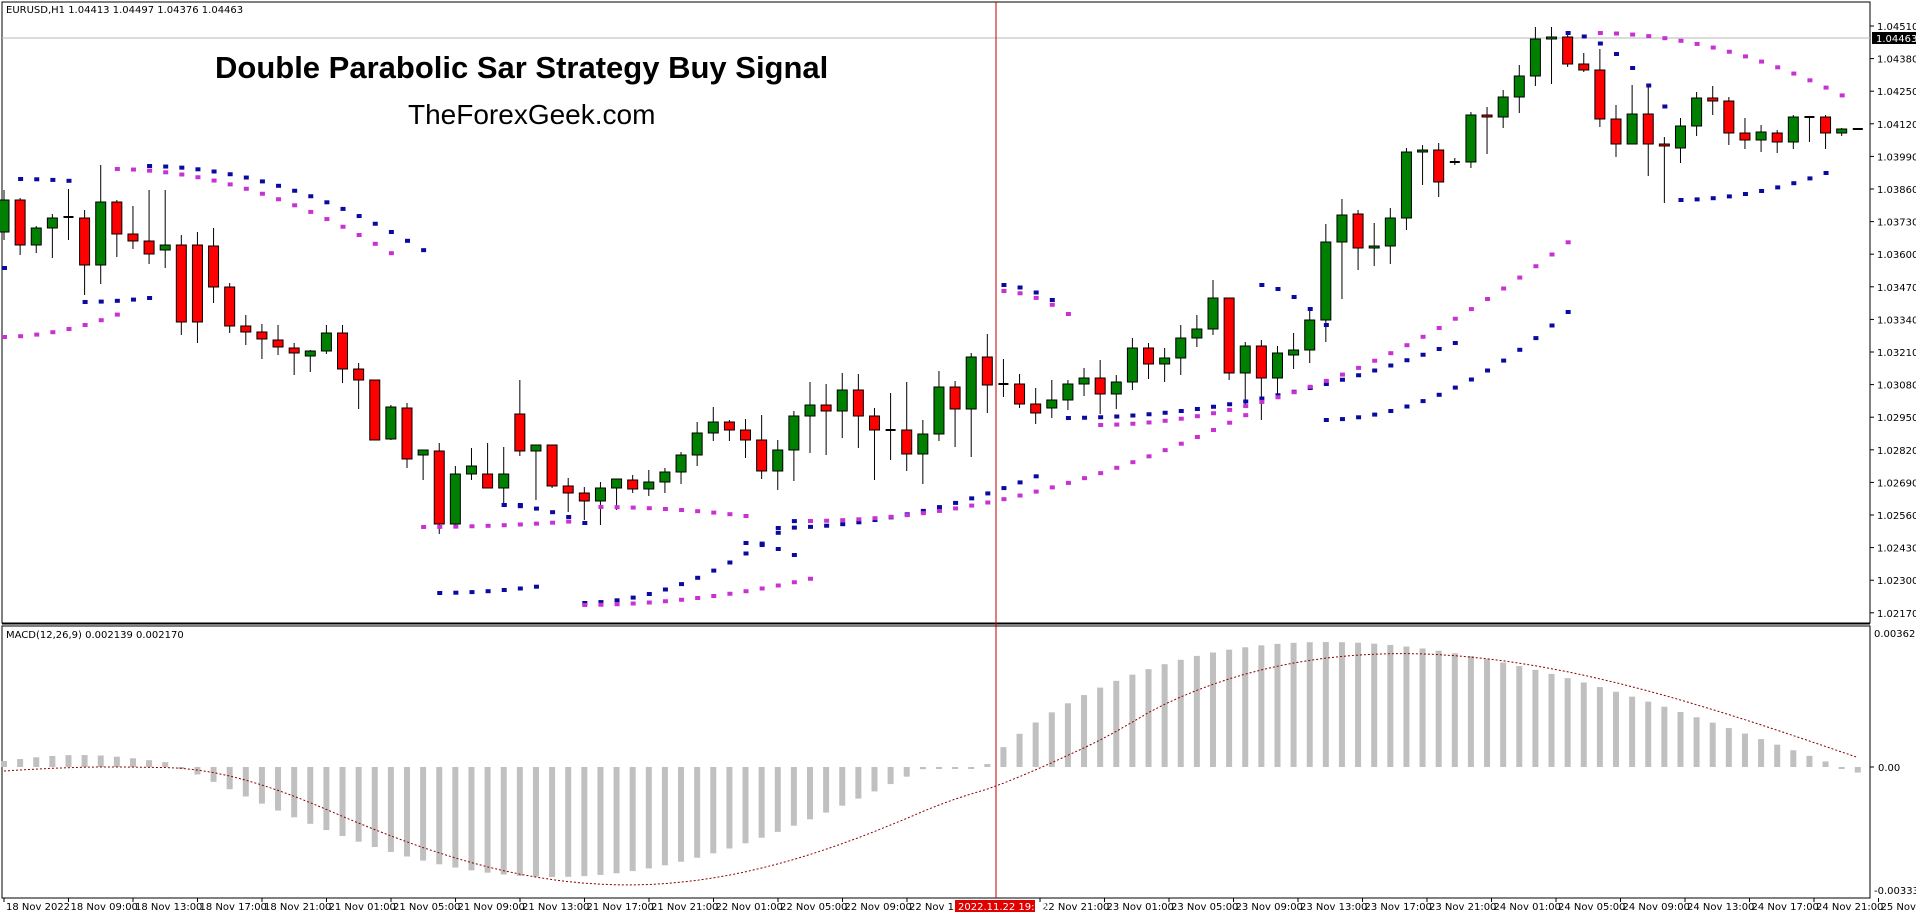  I want to click on price-tick-label: 1.03990, so click(1896, 157).